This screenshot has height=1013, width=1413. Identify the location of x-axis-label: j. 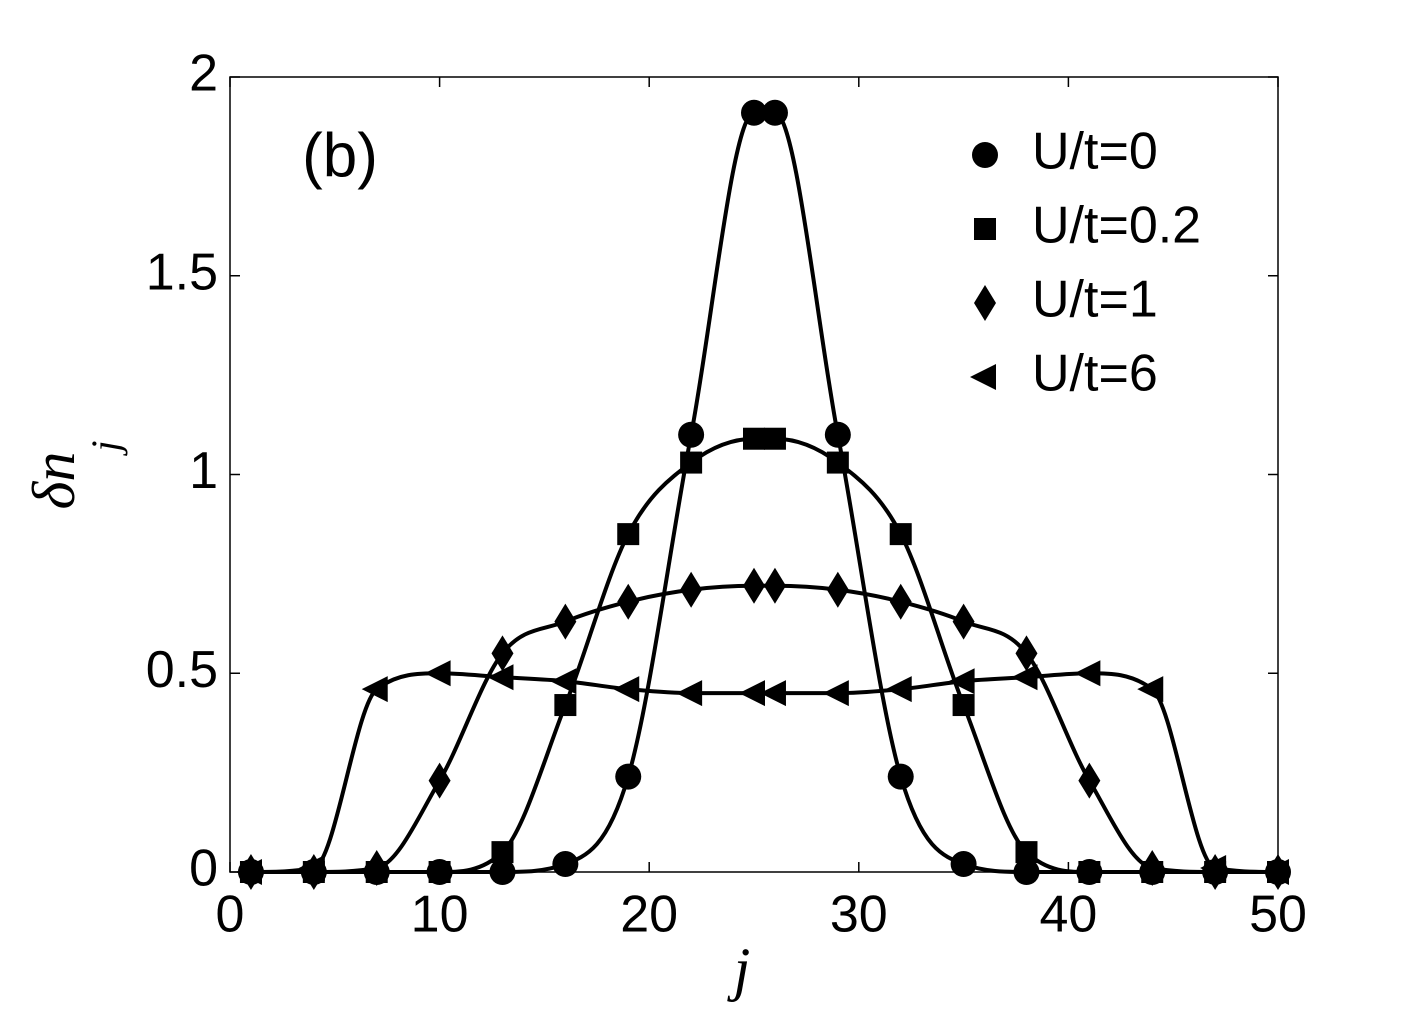
(739, 969).